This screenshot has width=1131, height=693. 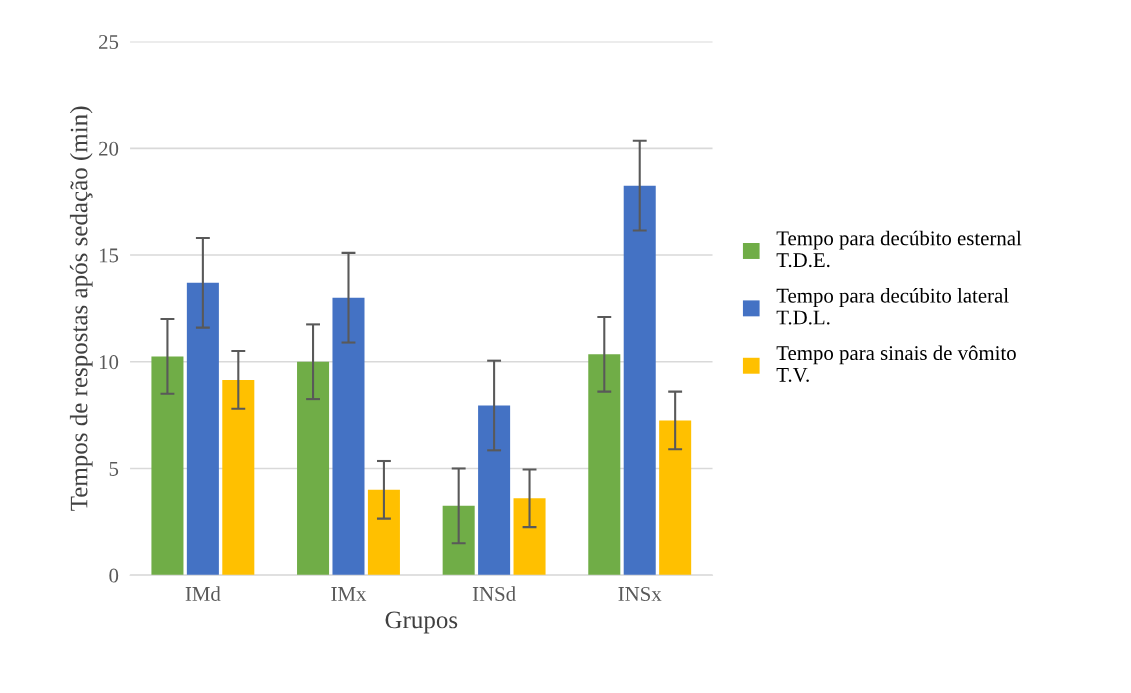 What do you see at coordinates (109, 42) in the screenshot?
I see `y-tick-label: 25` at bounding box center [109, 42].